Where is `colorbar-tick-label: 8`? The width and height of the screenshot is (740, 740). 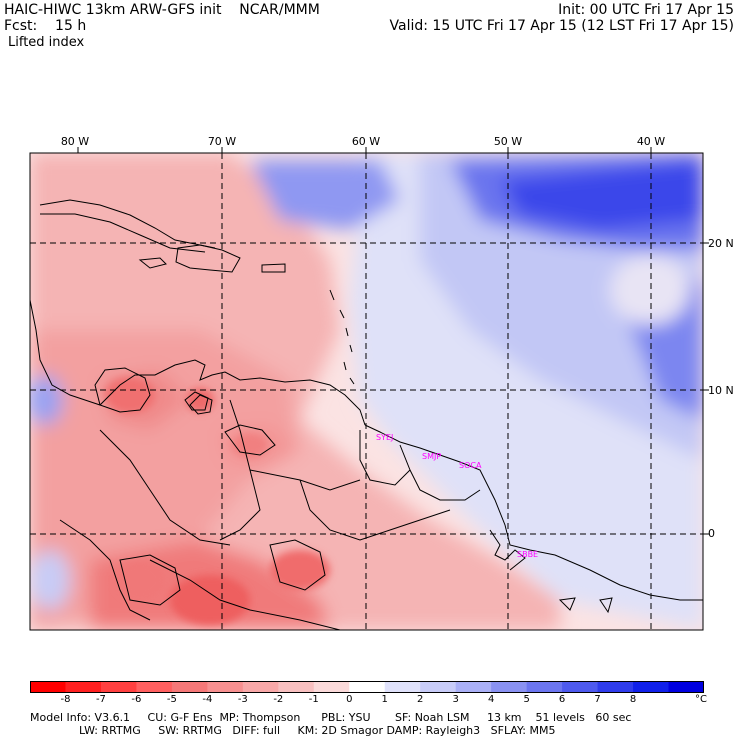
colorbar-tick-label: 8 is located at coordinates (633, 699).